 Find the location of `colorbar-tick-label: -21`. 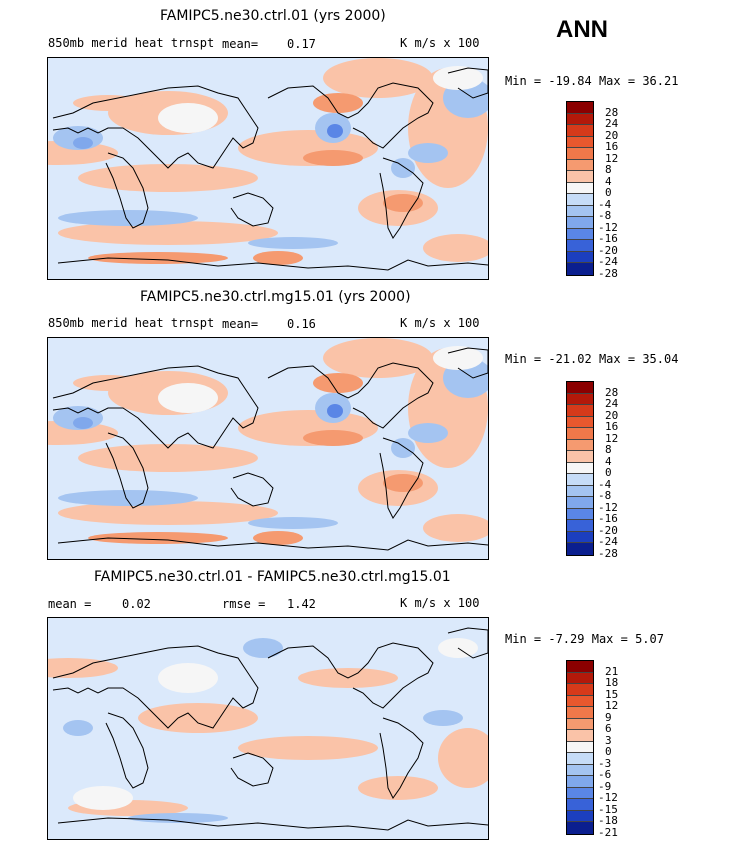

colorbar-tick-label: -21 is located at coordinates (608, 832).